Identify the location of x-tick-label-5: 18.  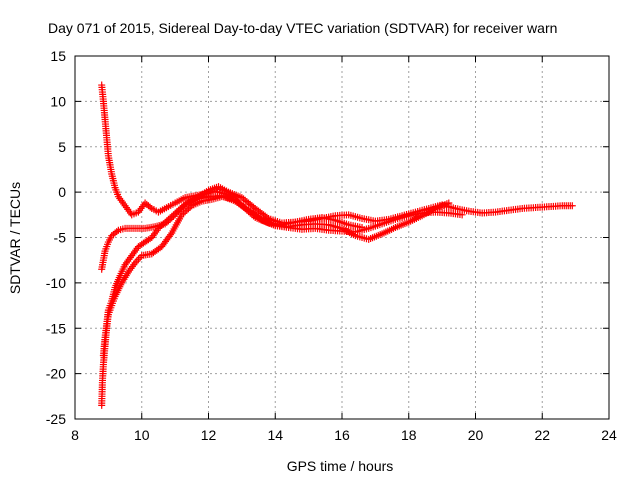
(409, 435).